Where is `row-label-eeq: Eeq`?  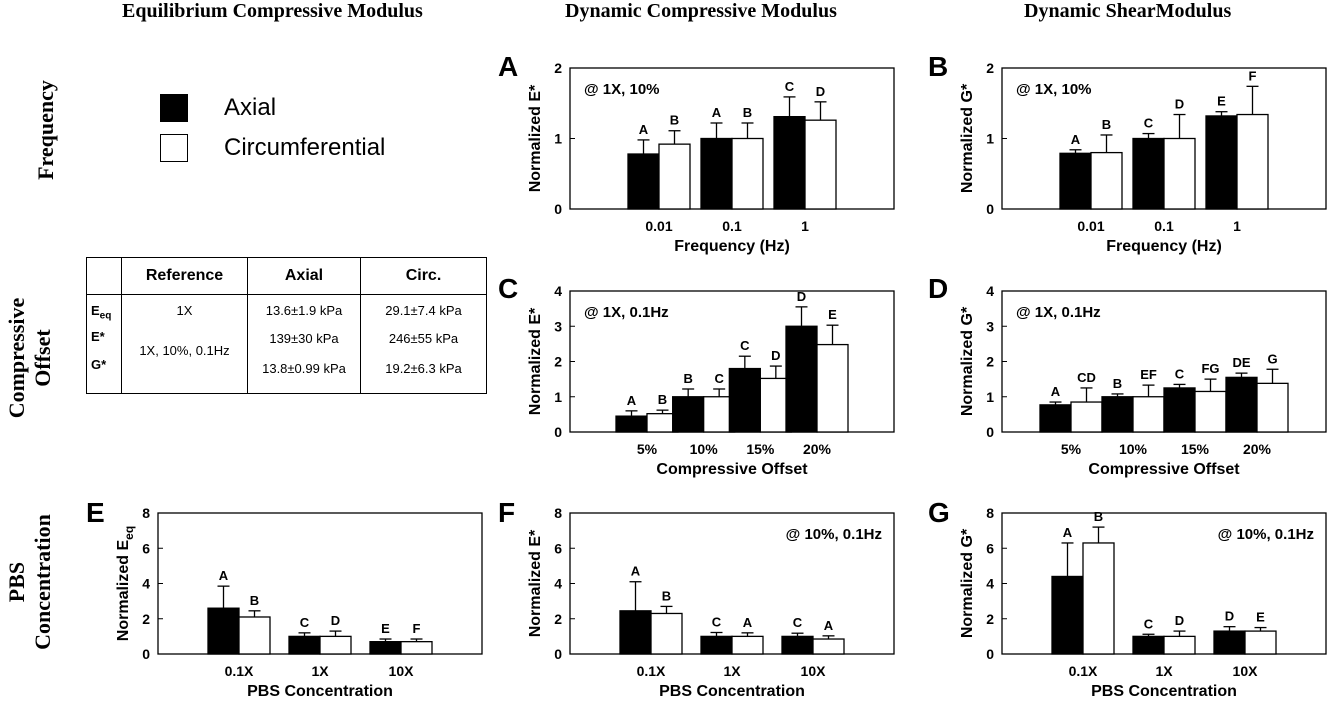 row-label-eeq: Eeq is located at coordinates (106, 316).